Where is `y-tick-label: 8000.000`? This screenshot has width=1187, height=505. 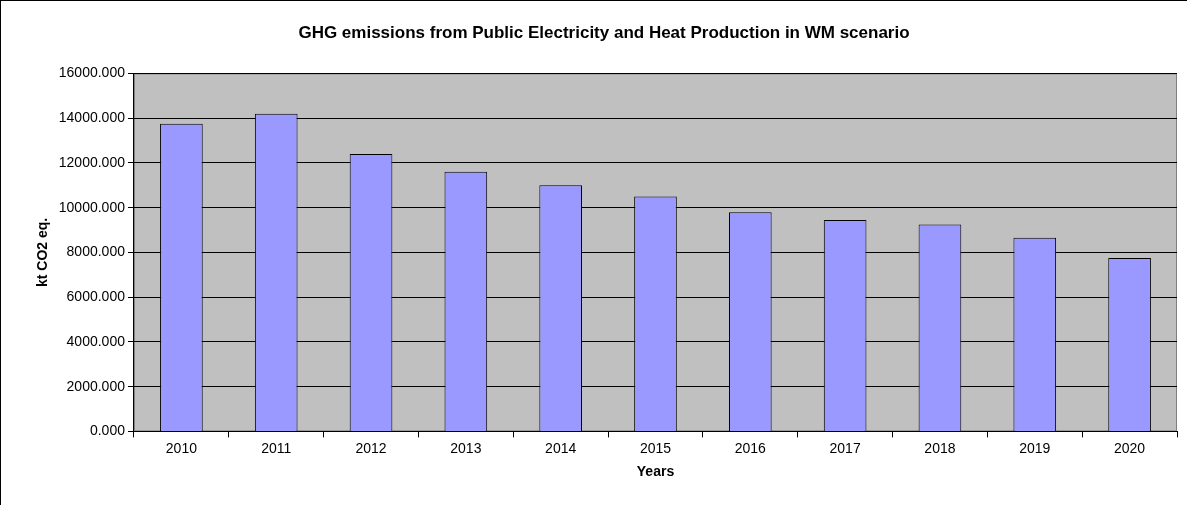 y-tick-label: 8000.000 is located at coordinates (96, 251).